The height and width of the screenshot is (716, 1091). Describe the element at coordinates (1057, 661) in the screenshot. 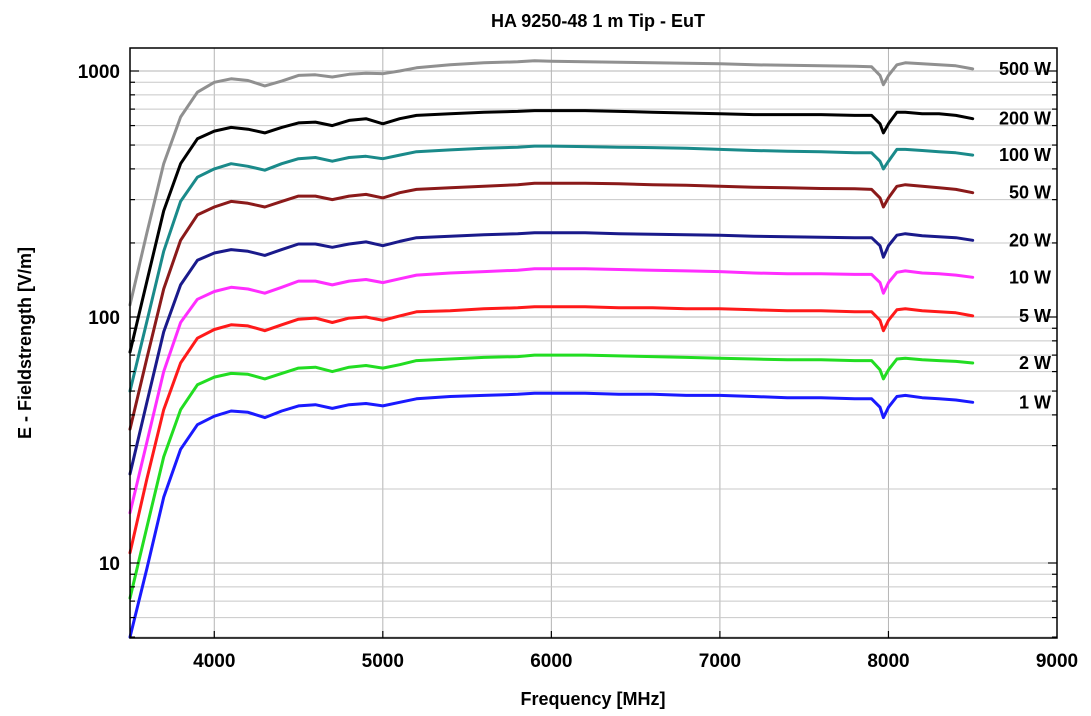

I see `x-tick-label: 9000` at that location.